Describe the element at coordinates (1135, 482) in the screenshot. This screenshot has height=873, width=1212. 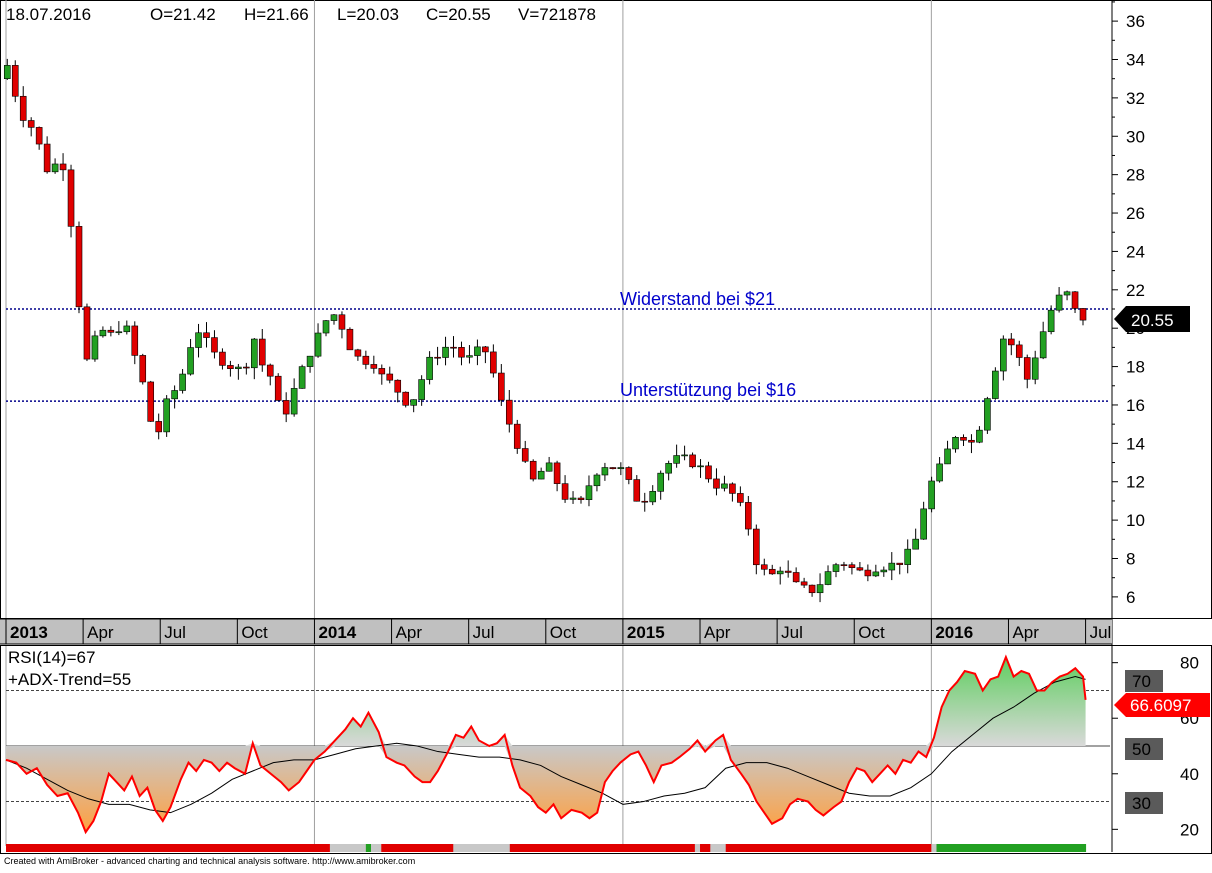
I see `price-y-tick-label: 12` at that location.